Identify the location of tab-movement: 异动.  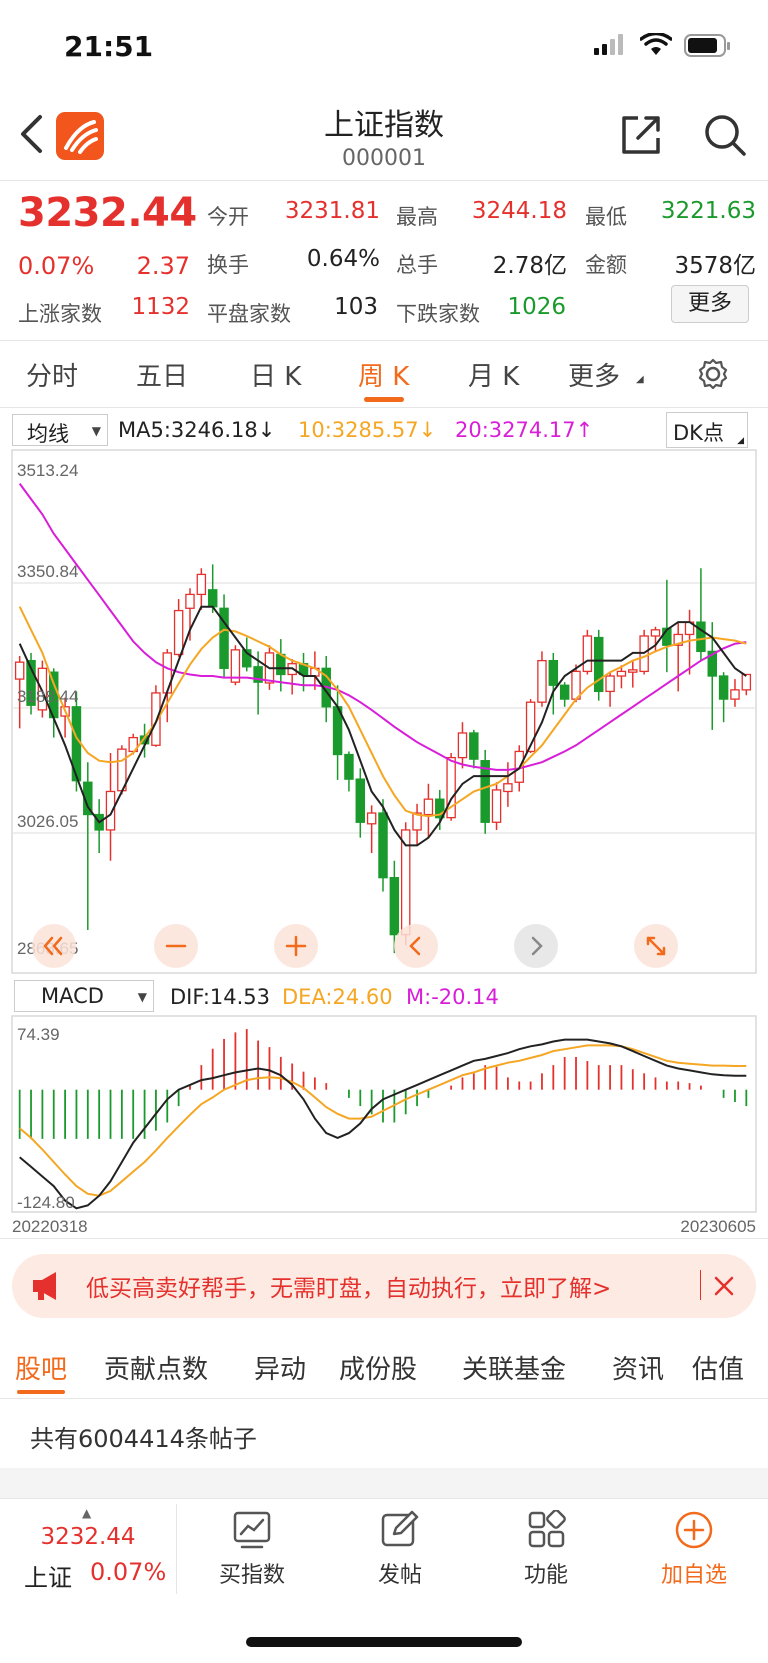
(280, 1370).